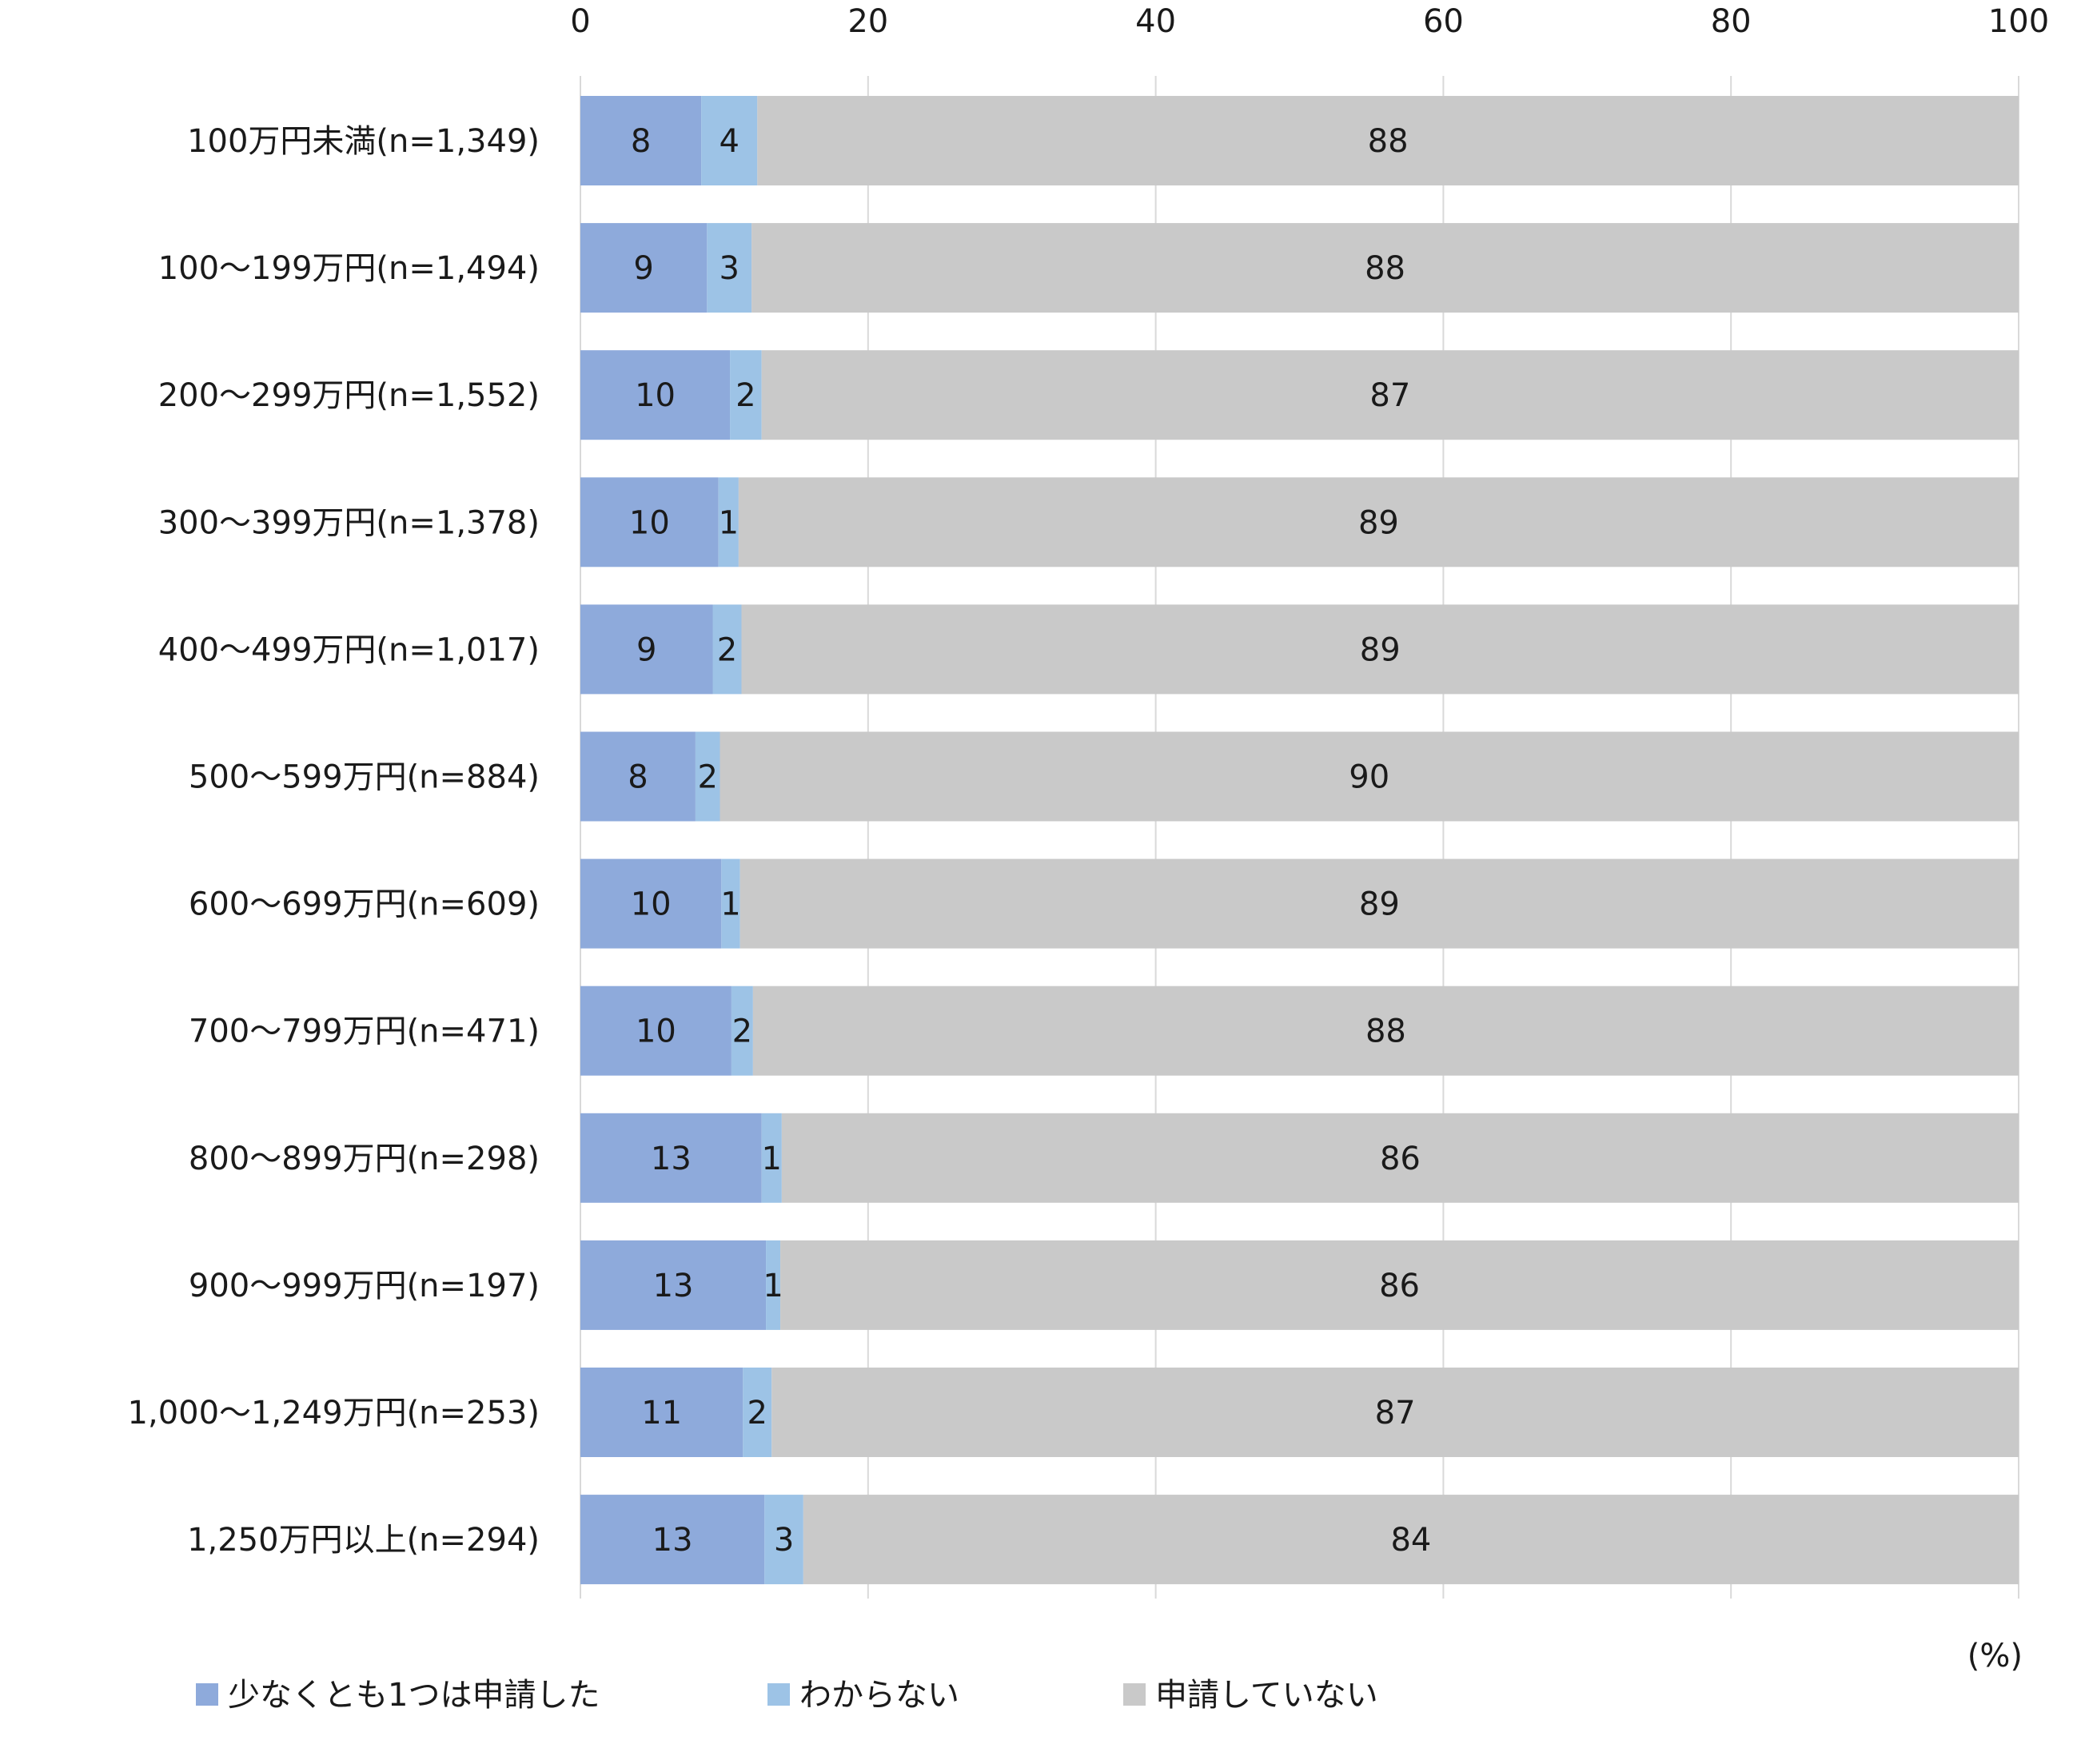  What do you see at coordinates (1309, 21) in the screenshot?
I see `x-axis-ticks: 0 20 40 60 80 100` at bounding box center [1309, 21].